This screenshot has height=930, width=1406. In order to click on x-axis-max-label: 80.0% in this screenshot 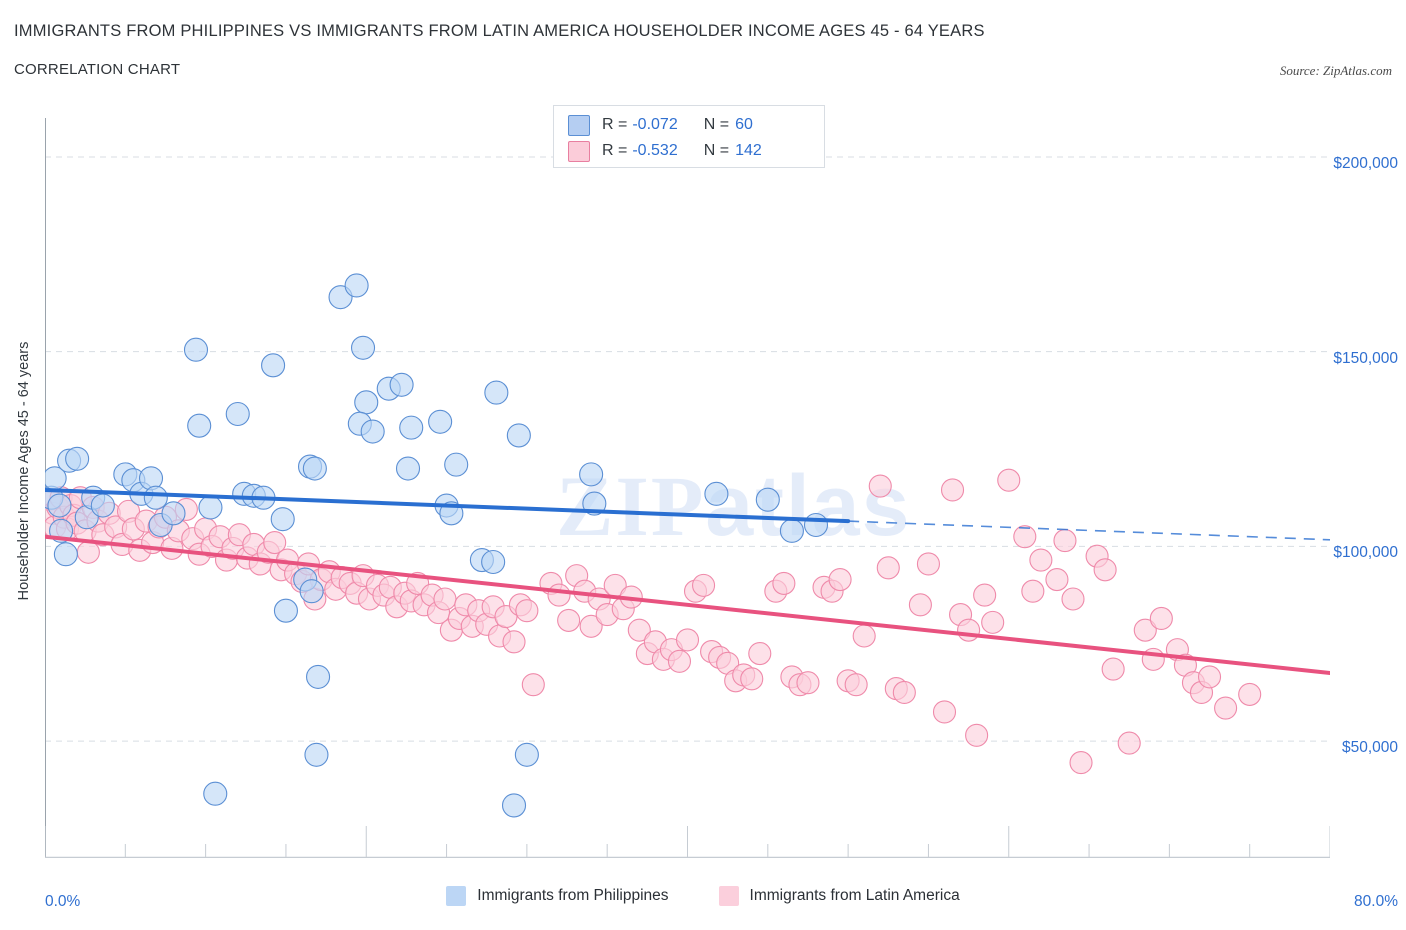, I will do `click(1376, 901)`.